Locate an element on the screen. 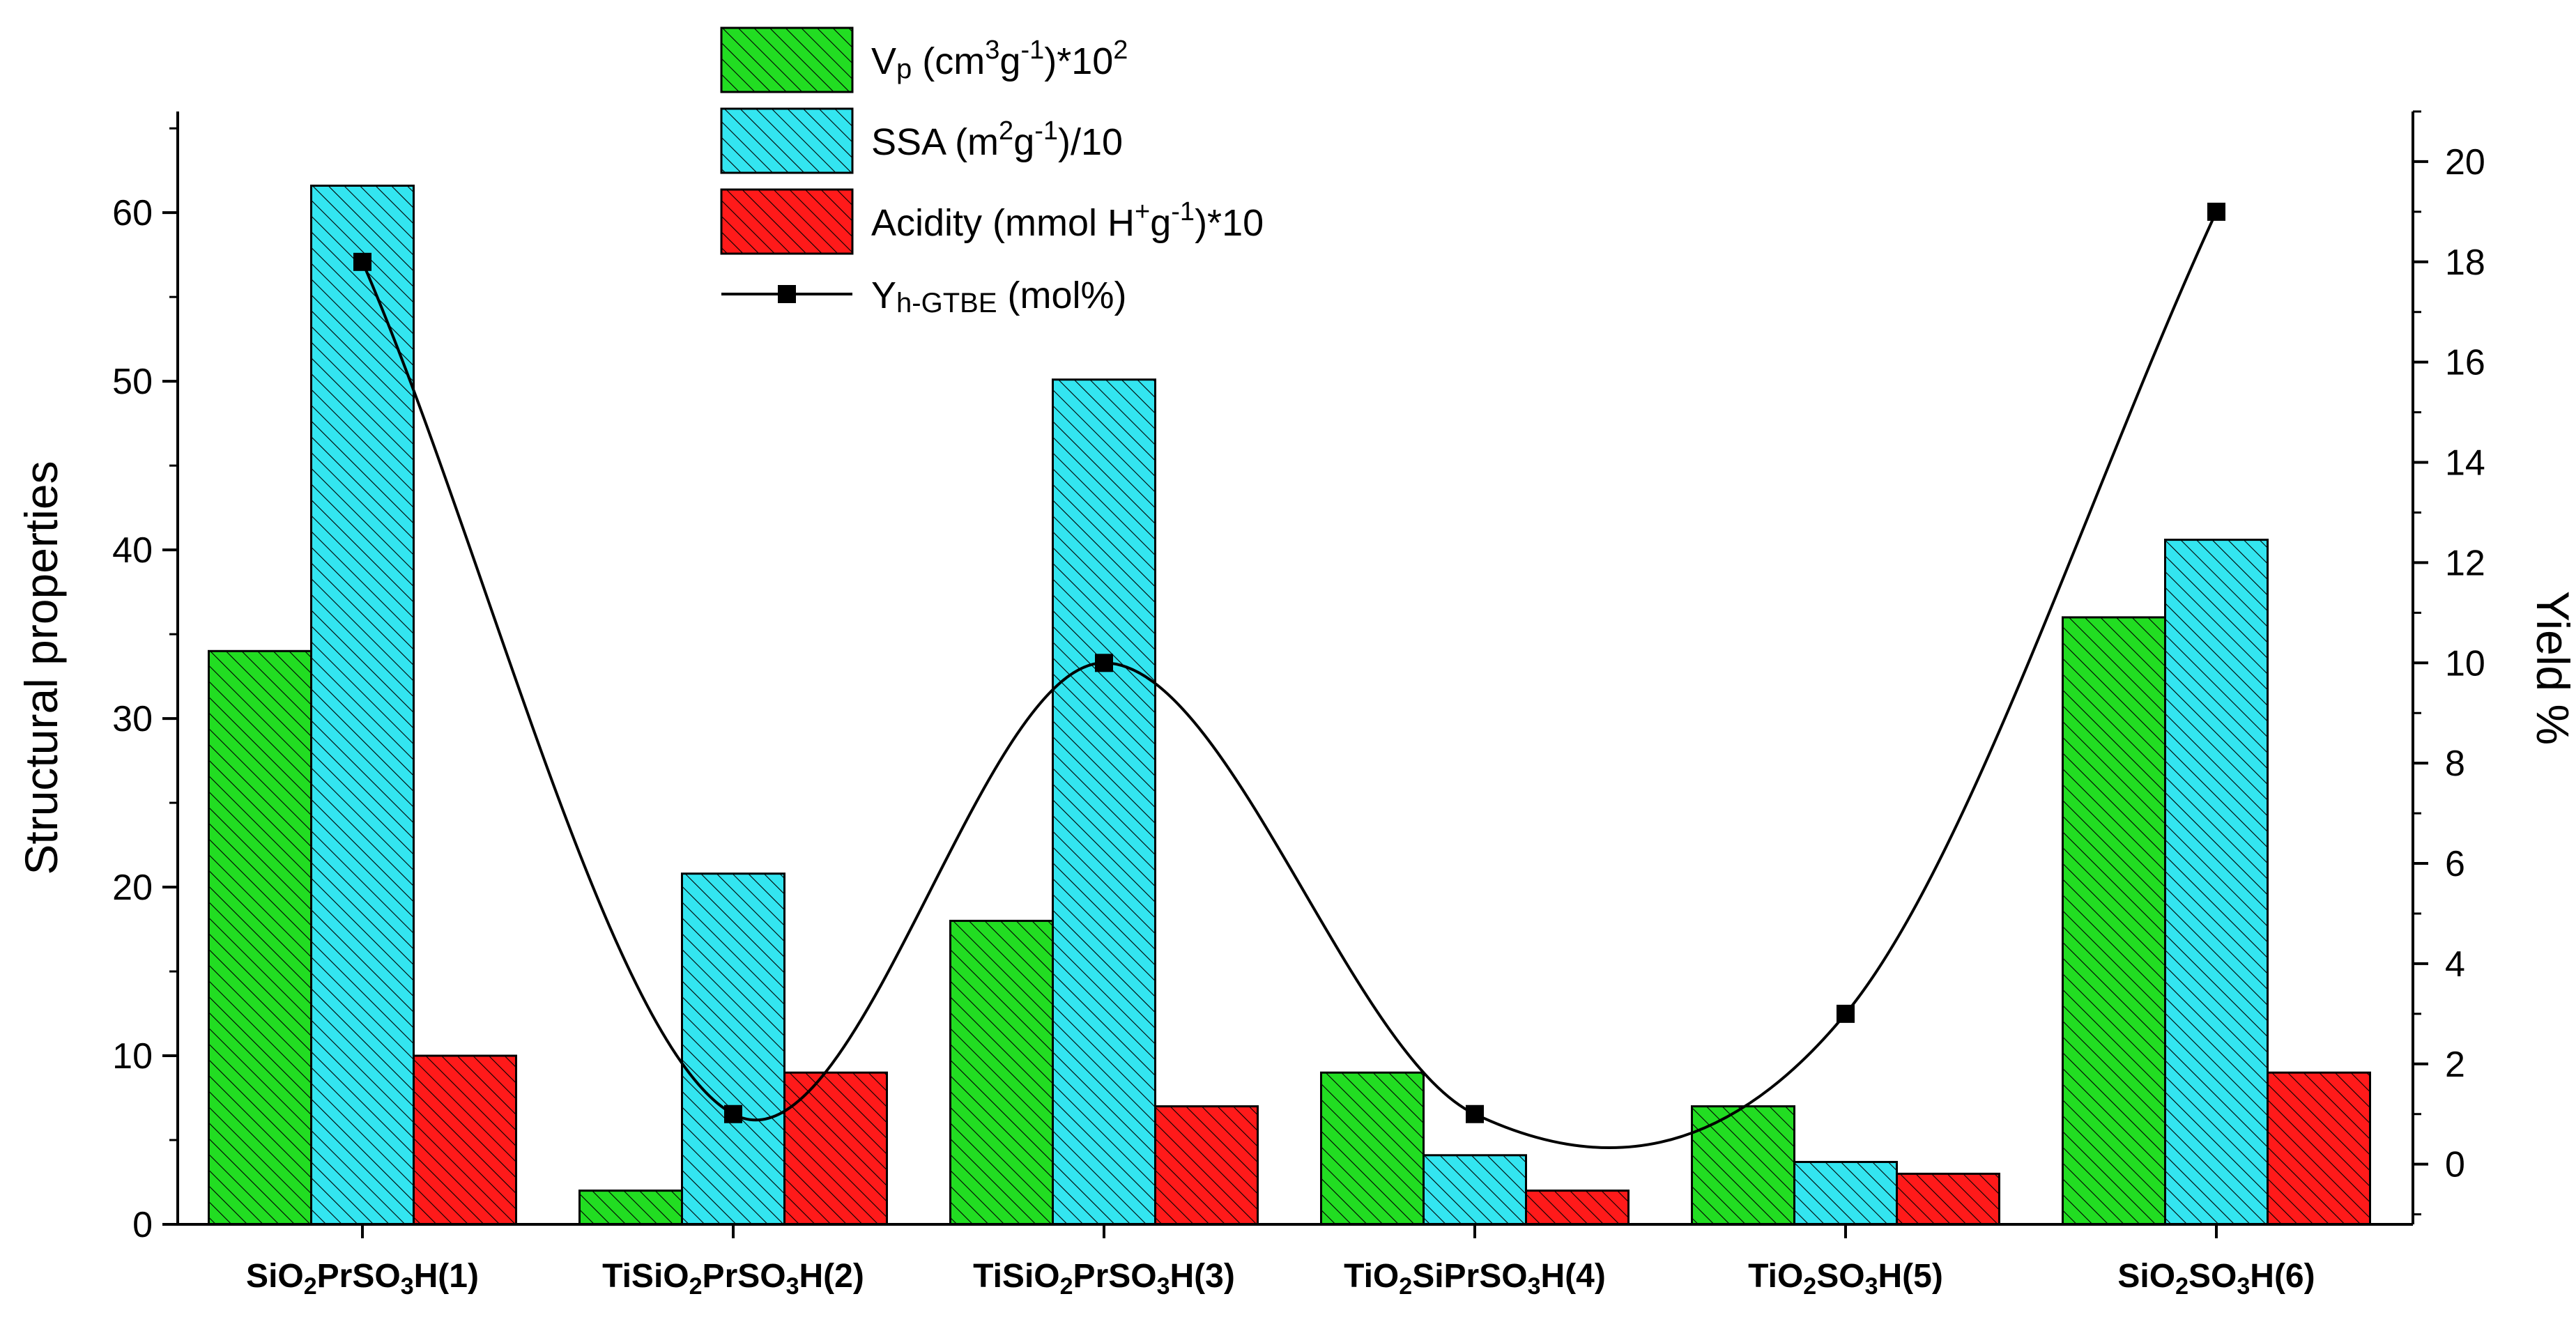  left-tick-label: 30 is located at coordinates (132, 719).